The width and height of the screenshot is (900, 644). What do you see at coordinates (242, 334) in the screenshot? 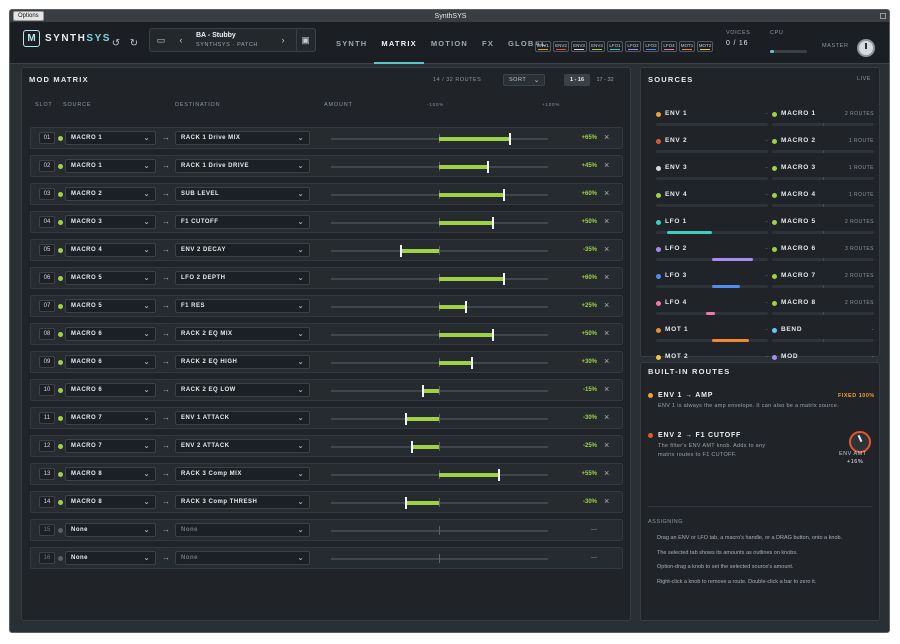
I see `destination-select: RACK 2 EQ MIX ⌄` at bounding box center [242, 334].